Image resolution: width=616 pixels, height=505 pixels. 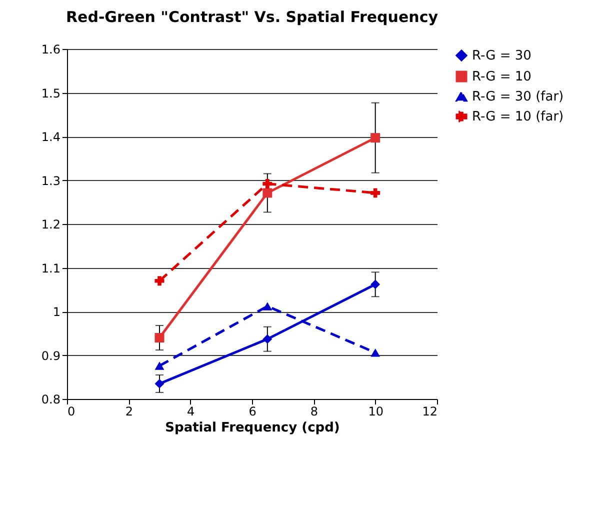 What do you see at coordinates (50, 181) in the screenshot?
I see `y-tick-label: 1.3` at bounding box center [50, 181].